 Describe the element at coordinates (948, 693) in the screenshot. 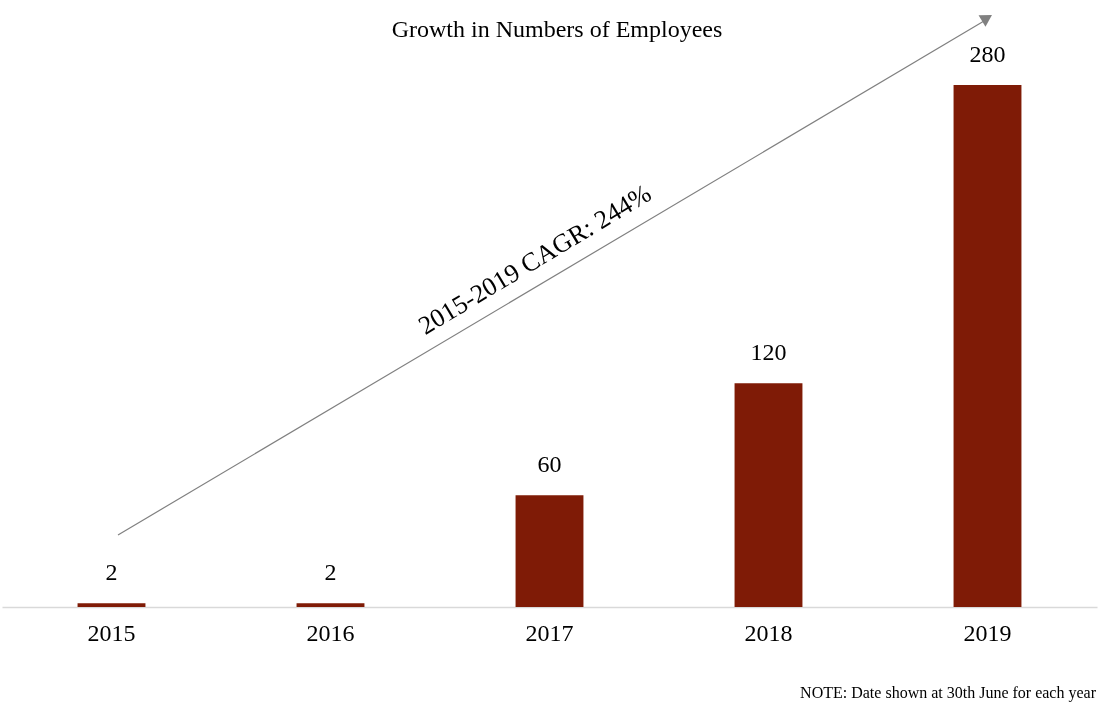

I see `text: NOTE: Date shown at 30th June for each year` at that location.